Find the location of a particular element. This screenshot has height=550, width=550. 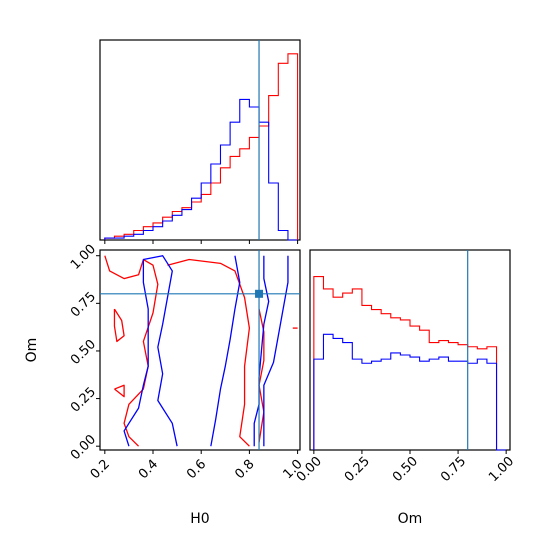

h0-x-tick-label-0: 0.2 is located at coordinates (100, 469).